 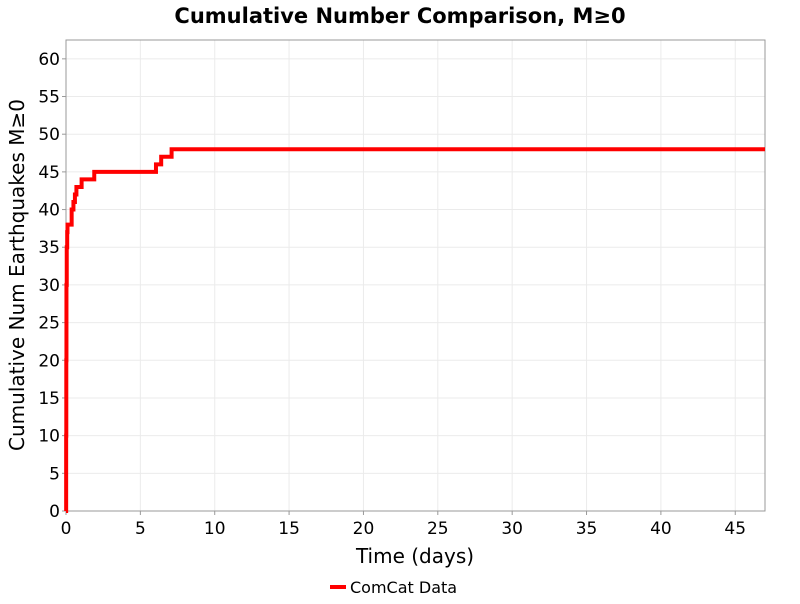 I want to click on legend: ComCat Data, so click(x=393, y=587).